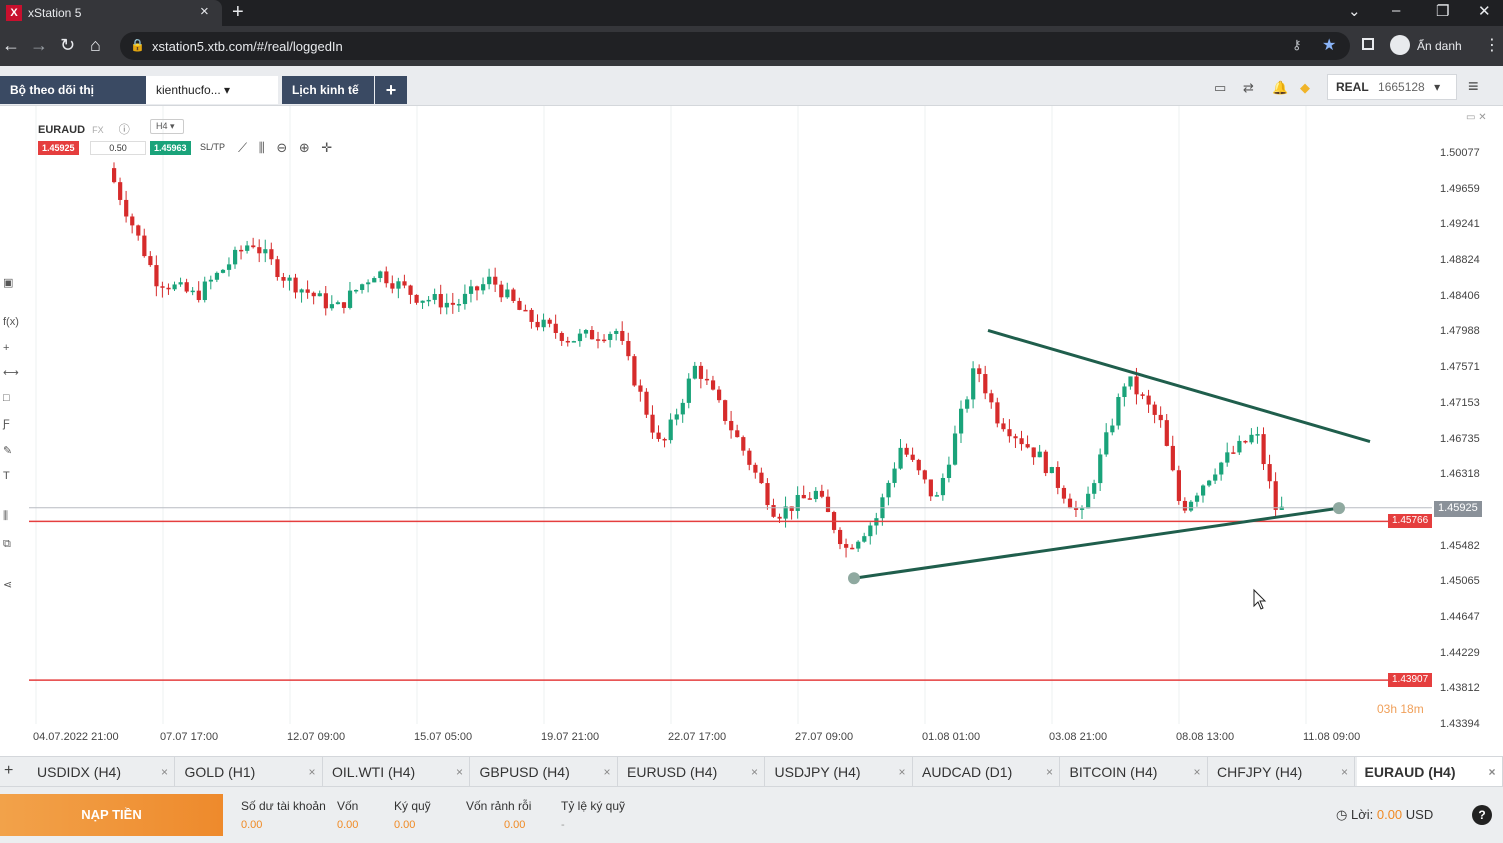 The height and width of the screenshot is (843, 1503). Describe the element at coordinates (95, 45) in the screenshot. I see `home-icon: ⌂` at that location.